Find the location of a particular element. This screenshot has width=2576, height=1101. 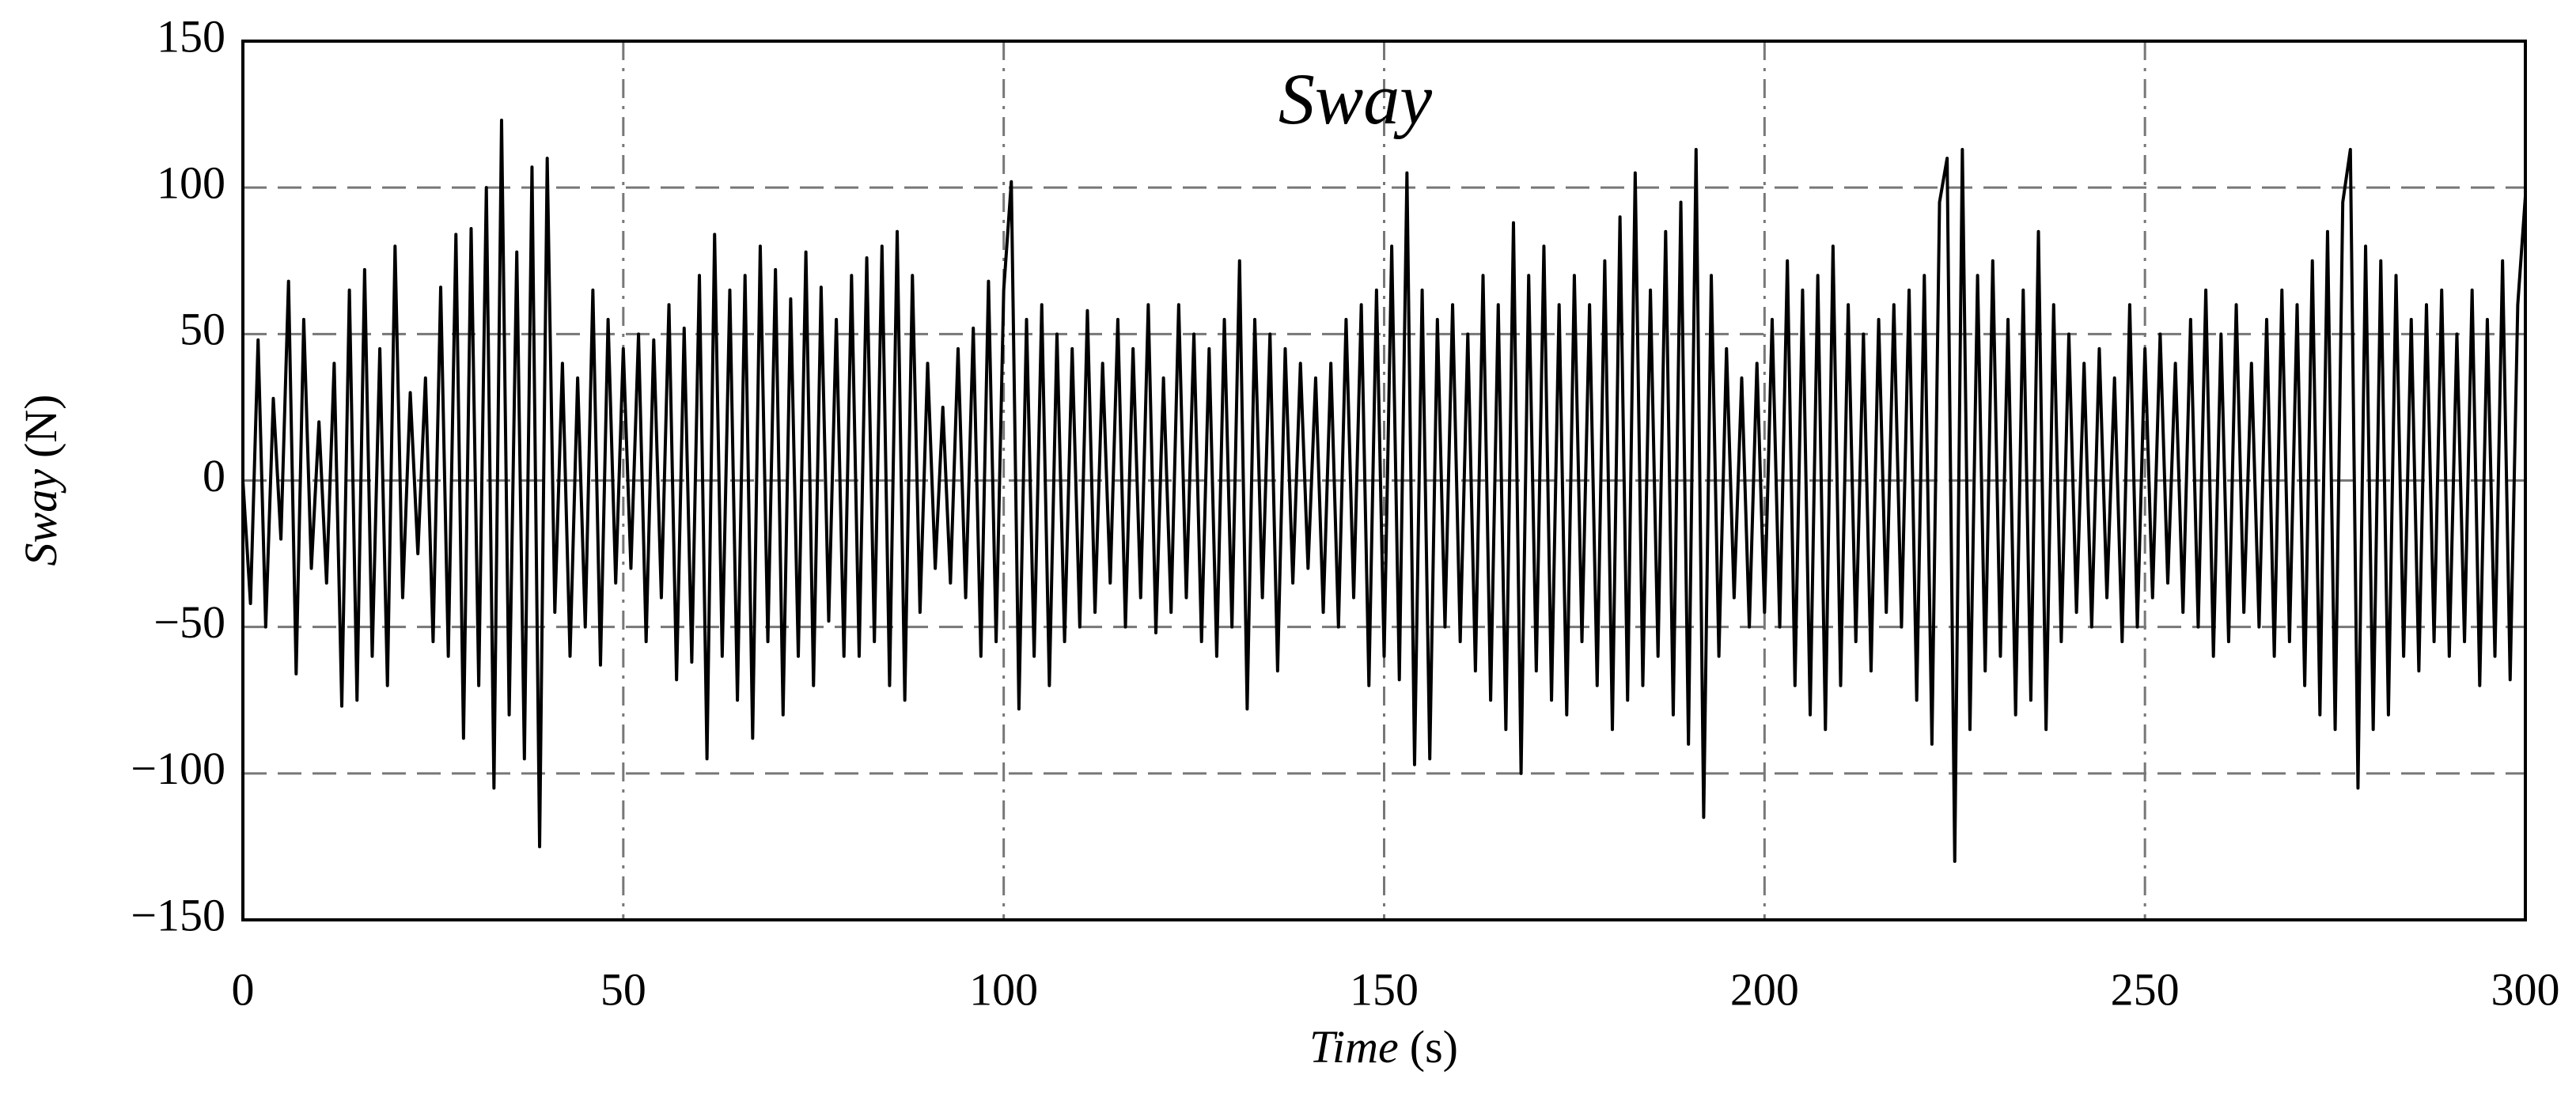

x-tick-label: 150 is located at coordinates (1384, 989).